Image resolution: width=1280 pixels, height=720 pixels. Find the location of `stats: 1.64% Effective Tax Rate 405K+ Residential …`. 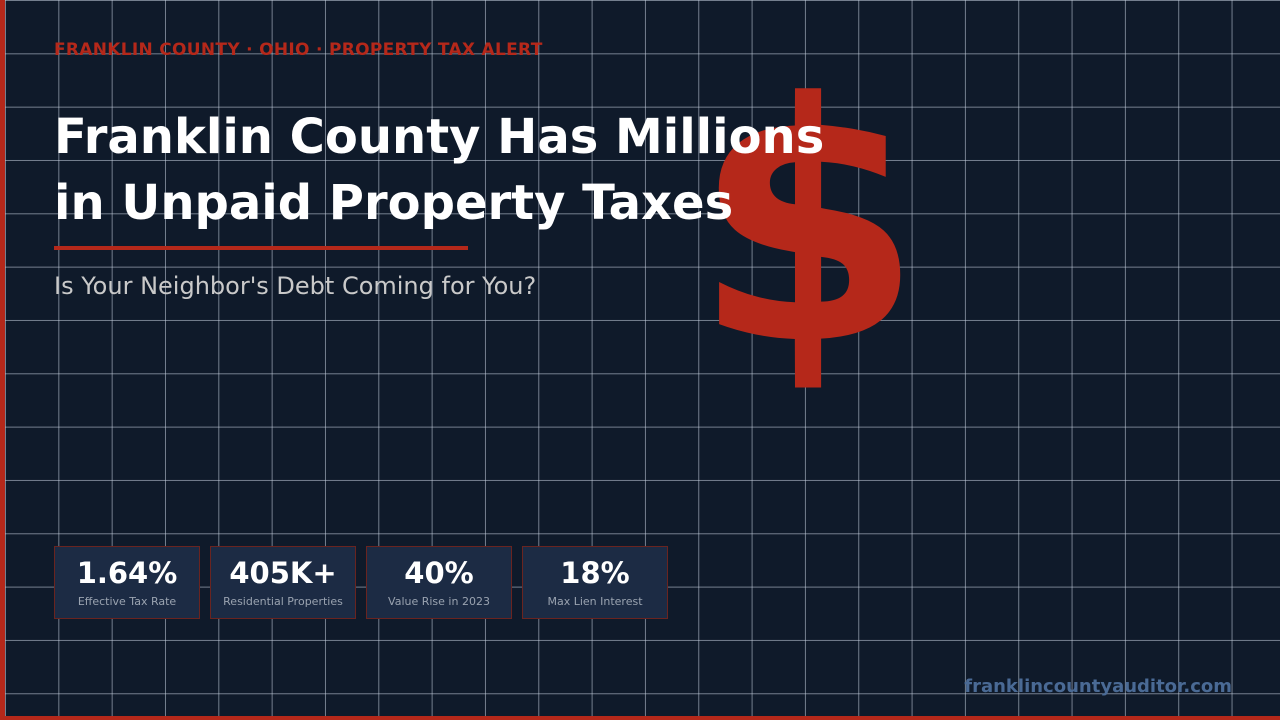

stats: 1.64% Effective Tax Rate 405K+ Residential … is located at coordinates (361, 582).